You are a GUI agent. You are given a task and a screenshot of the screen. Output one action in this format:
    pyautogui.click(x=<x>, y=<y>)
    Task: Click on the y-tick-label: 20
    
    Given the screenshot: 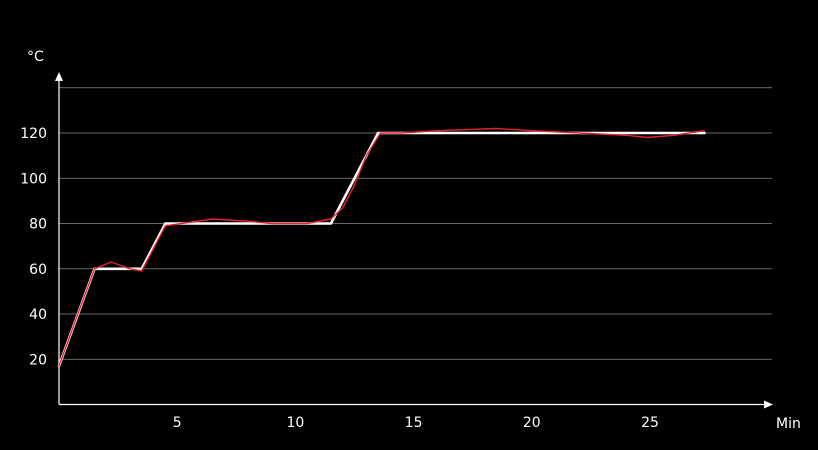 What is the action you would take?
    pyautogui.click(x=38, y=360)
    